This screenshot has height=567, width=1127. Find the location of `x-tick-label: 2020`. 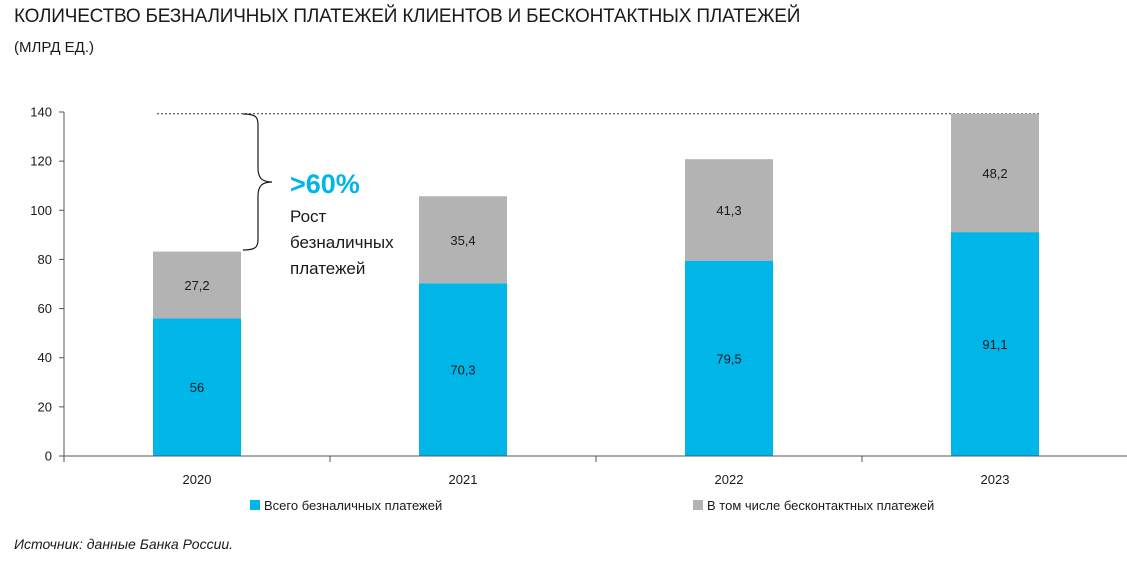

x-tick-label: 2020 is located at coordinates (197, 479).